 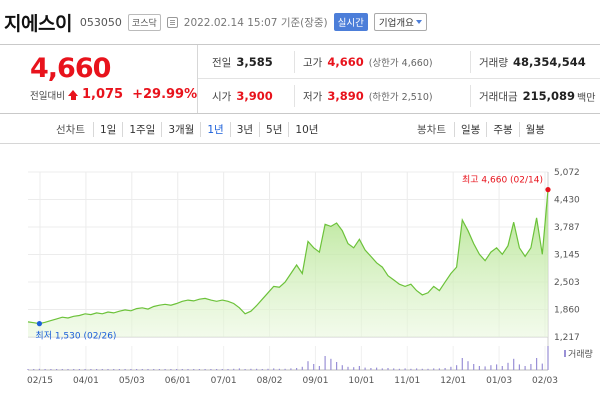 What do you see at coordinates (567, 201) in the screenshot?
I see `y-tick-label: 4,430` at bounding box center [567, 201].